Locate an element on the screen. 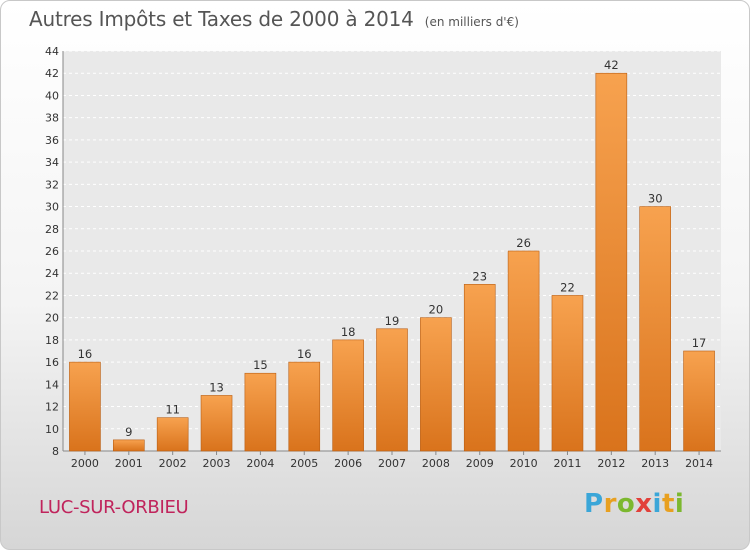 This screenshot has height=550, width=750. logo-letter: P is located at coordinates (594, 504).